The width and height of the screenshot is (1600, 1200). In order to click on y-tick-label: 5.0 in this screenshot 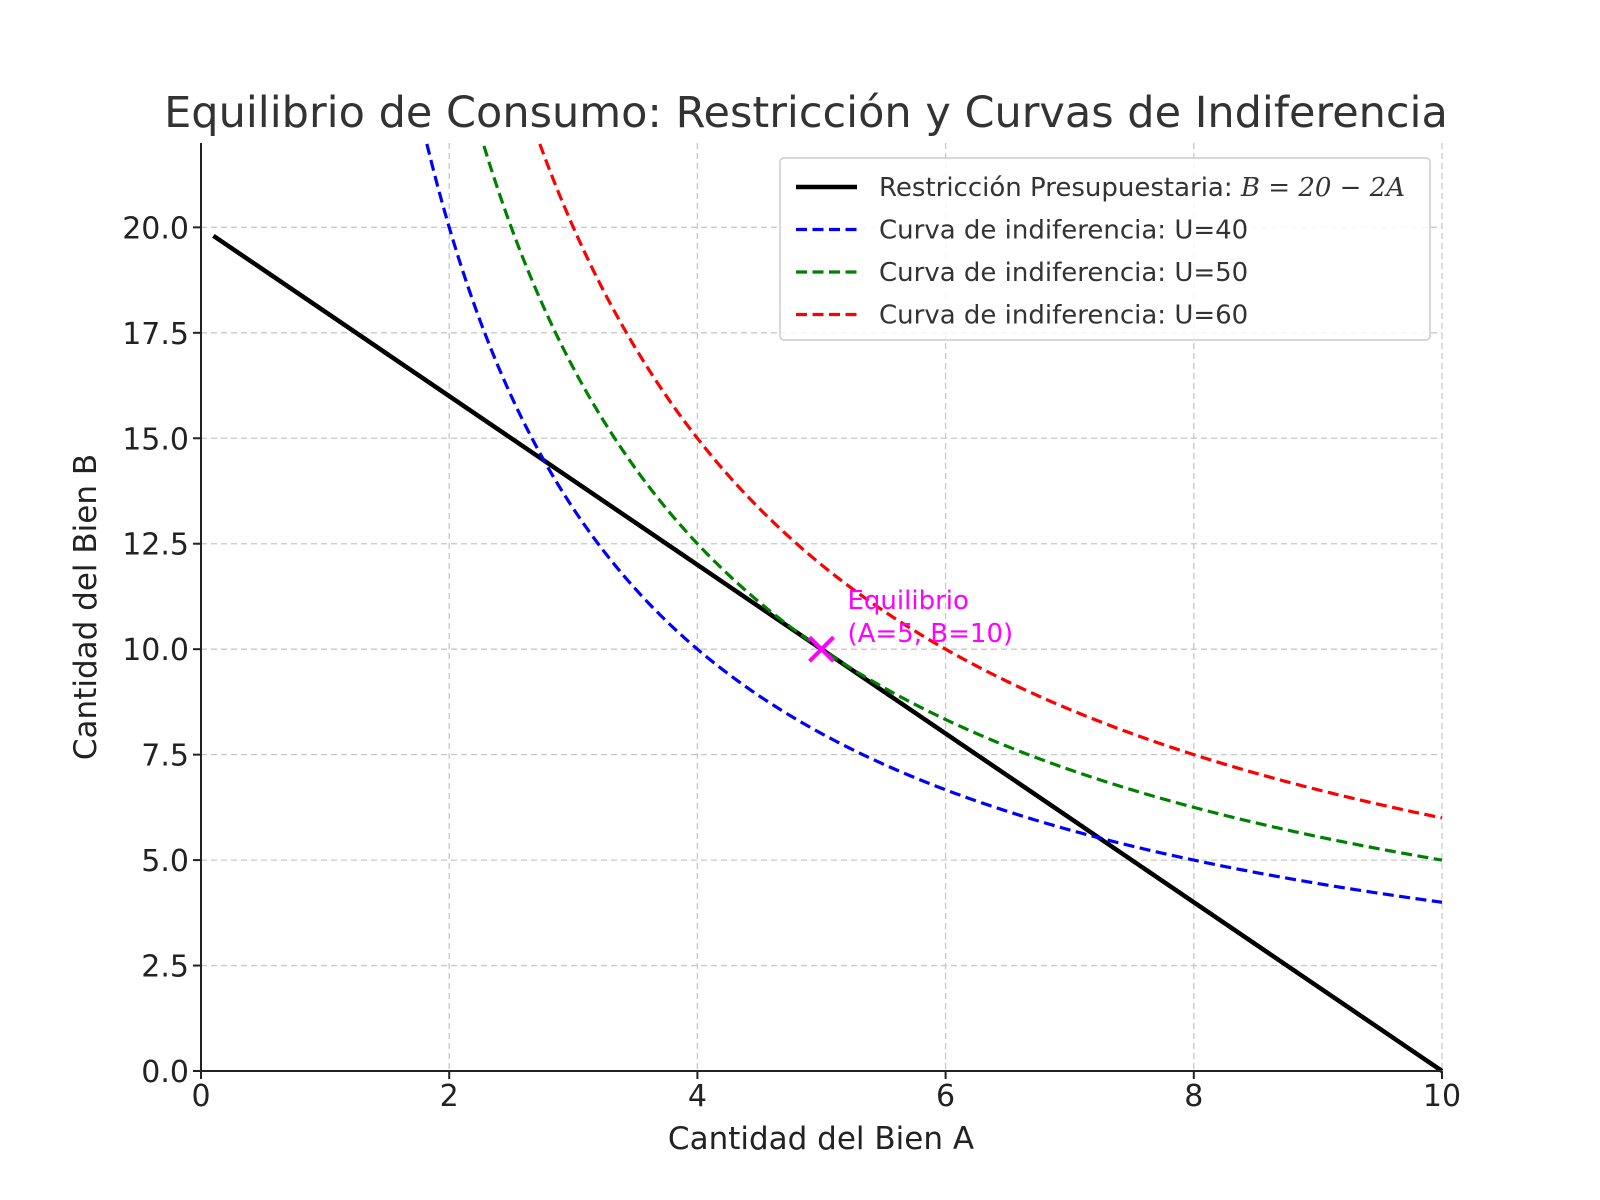, I will do `click(165, 861)`.